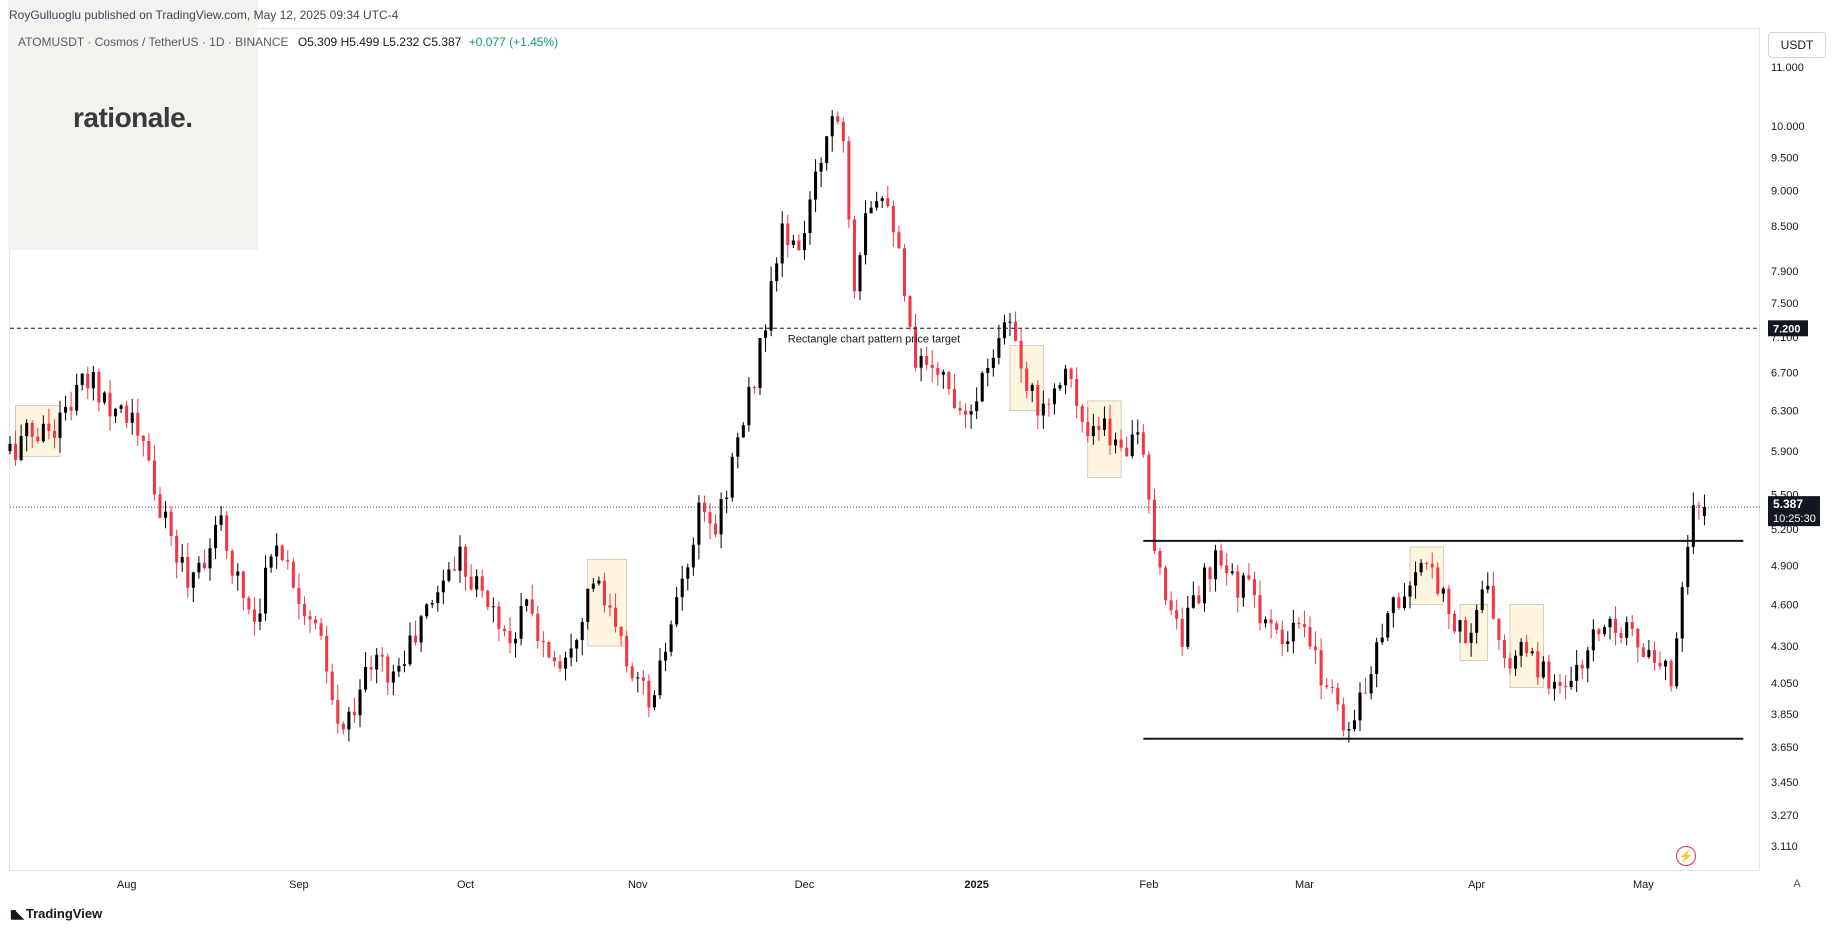  Describe the element at coordinates (127, 885) in the screenshot. I see `x-tick-label: Aug` at that location.